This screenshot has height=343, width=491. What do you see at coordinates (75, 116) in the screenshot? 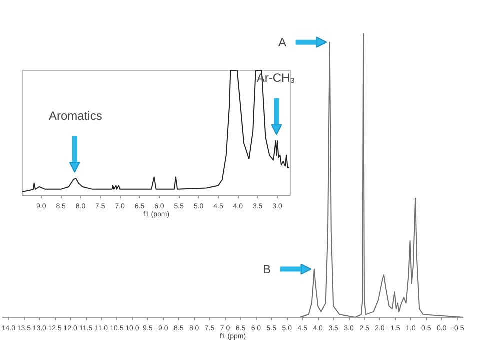
I see `annotation: Aromatics` at bounding box center [75, 116].